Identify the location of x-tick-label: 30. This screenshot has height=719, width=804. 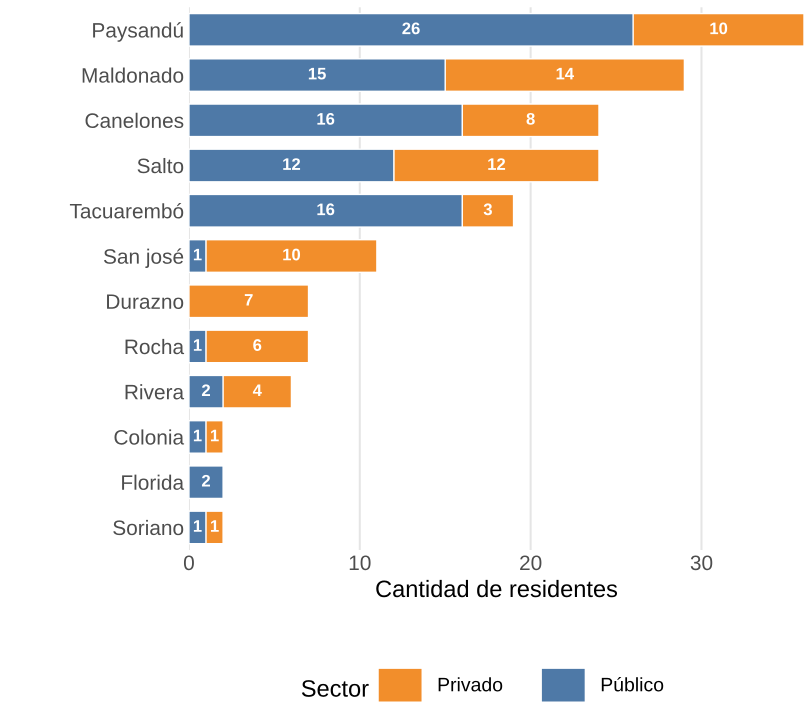
(701, 562).